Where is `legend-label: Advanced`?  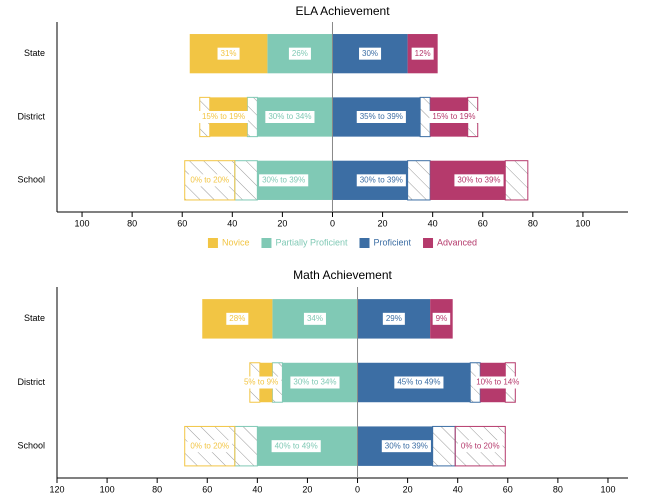 legend-label: Advanced is located at coordinates (457, 242).